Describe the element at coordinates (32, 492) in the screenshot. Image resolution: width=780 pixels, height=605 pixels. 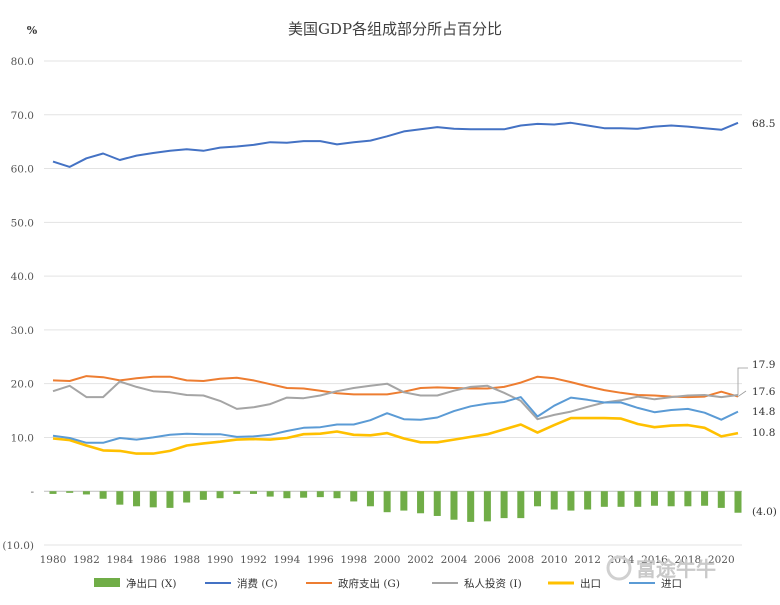
I see `y-tick-label: -` at that location.